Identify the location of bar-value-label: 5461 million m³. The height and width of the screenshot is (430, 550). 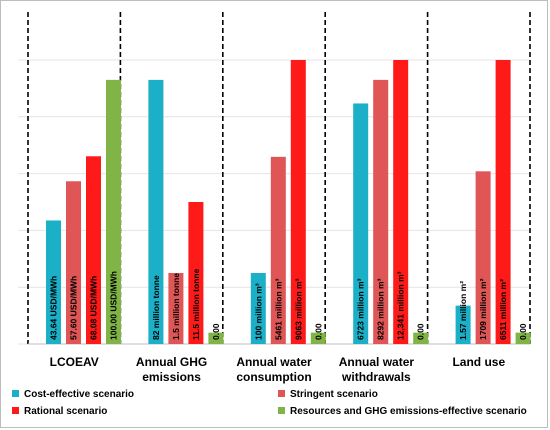
(278, 309).